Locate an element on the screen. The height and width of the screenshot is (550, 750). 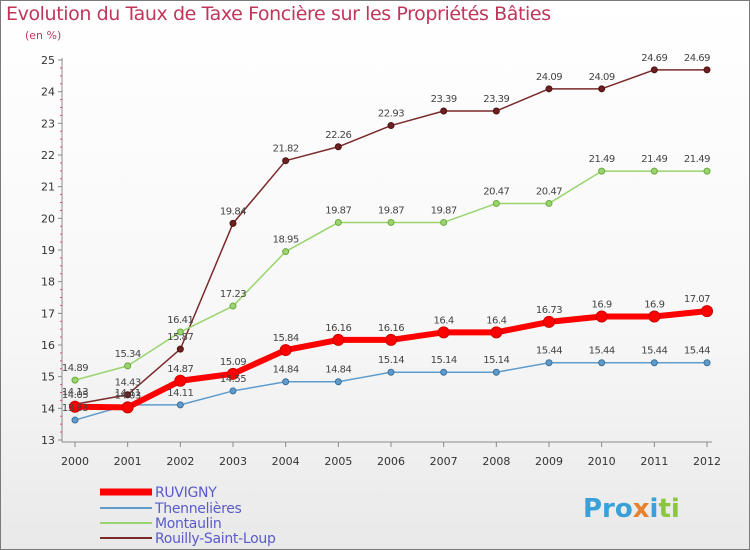
x-tick-label: 2012 is located at coordinates (707, 461).